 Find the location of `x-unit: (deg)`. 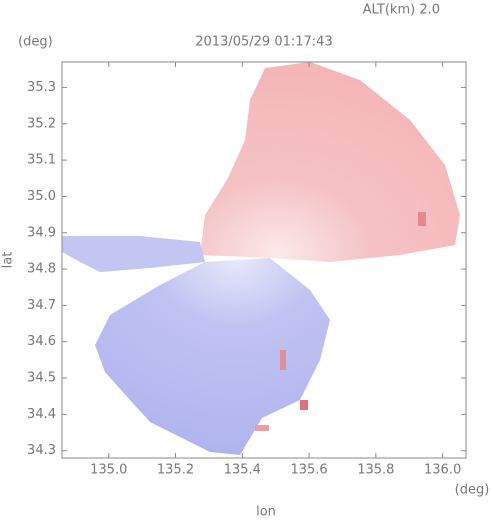

x-unit: (deg) is located at coordinates (472, 490).